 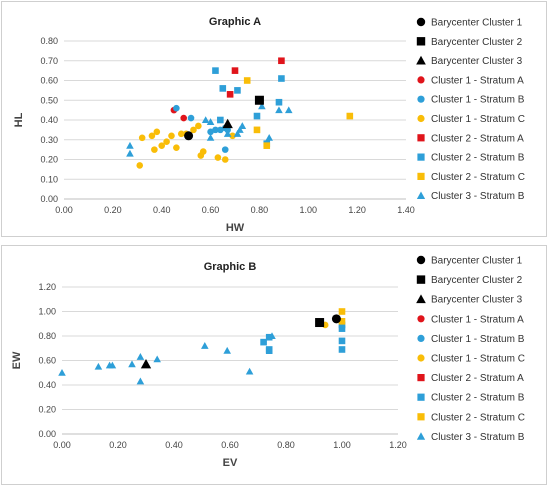 What do you see at coordinates (230, 267) in the screenshot?
I see `chart-title: Graphic B` at bounding box center [230, 267].